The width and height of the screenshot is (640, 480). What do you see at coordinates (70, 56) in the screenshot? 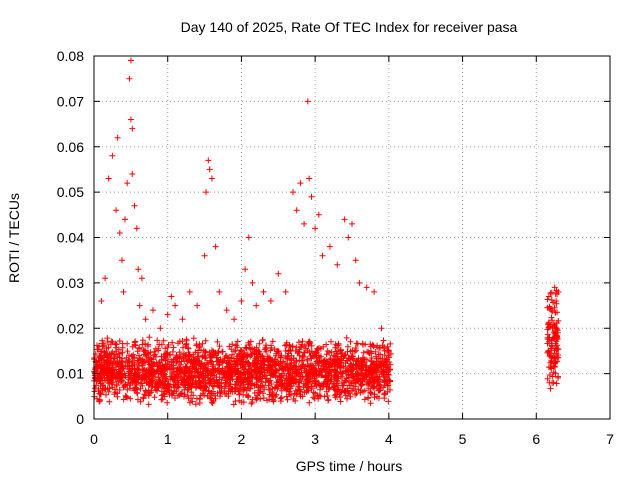
I see `y-tick-label: 0.08` at bounding box center [70, 56].